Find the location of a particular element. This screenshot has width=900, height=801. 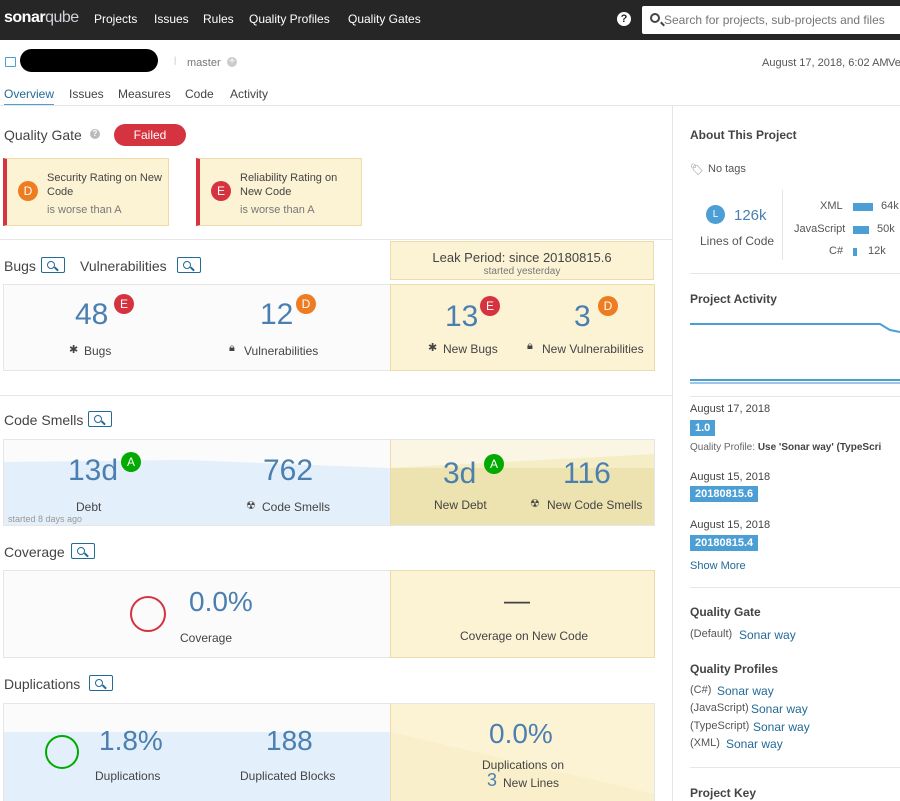

search-input is located at coordinates (782, 20).